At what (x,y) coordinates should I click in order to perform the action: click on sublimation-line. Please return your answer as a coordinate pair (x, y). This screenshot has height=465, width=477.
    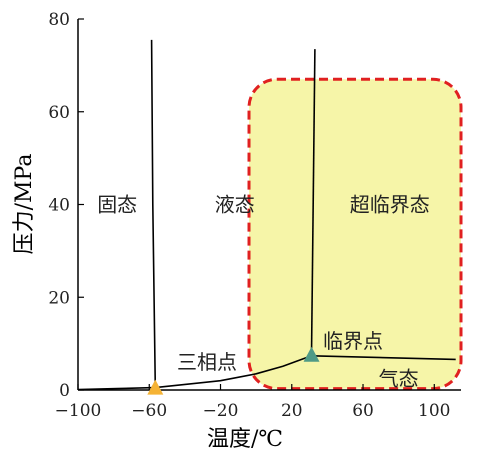
    Looking at the image, I should click on (116, 388).